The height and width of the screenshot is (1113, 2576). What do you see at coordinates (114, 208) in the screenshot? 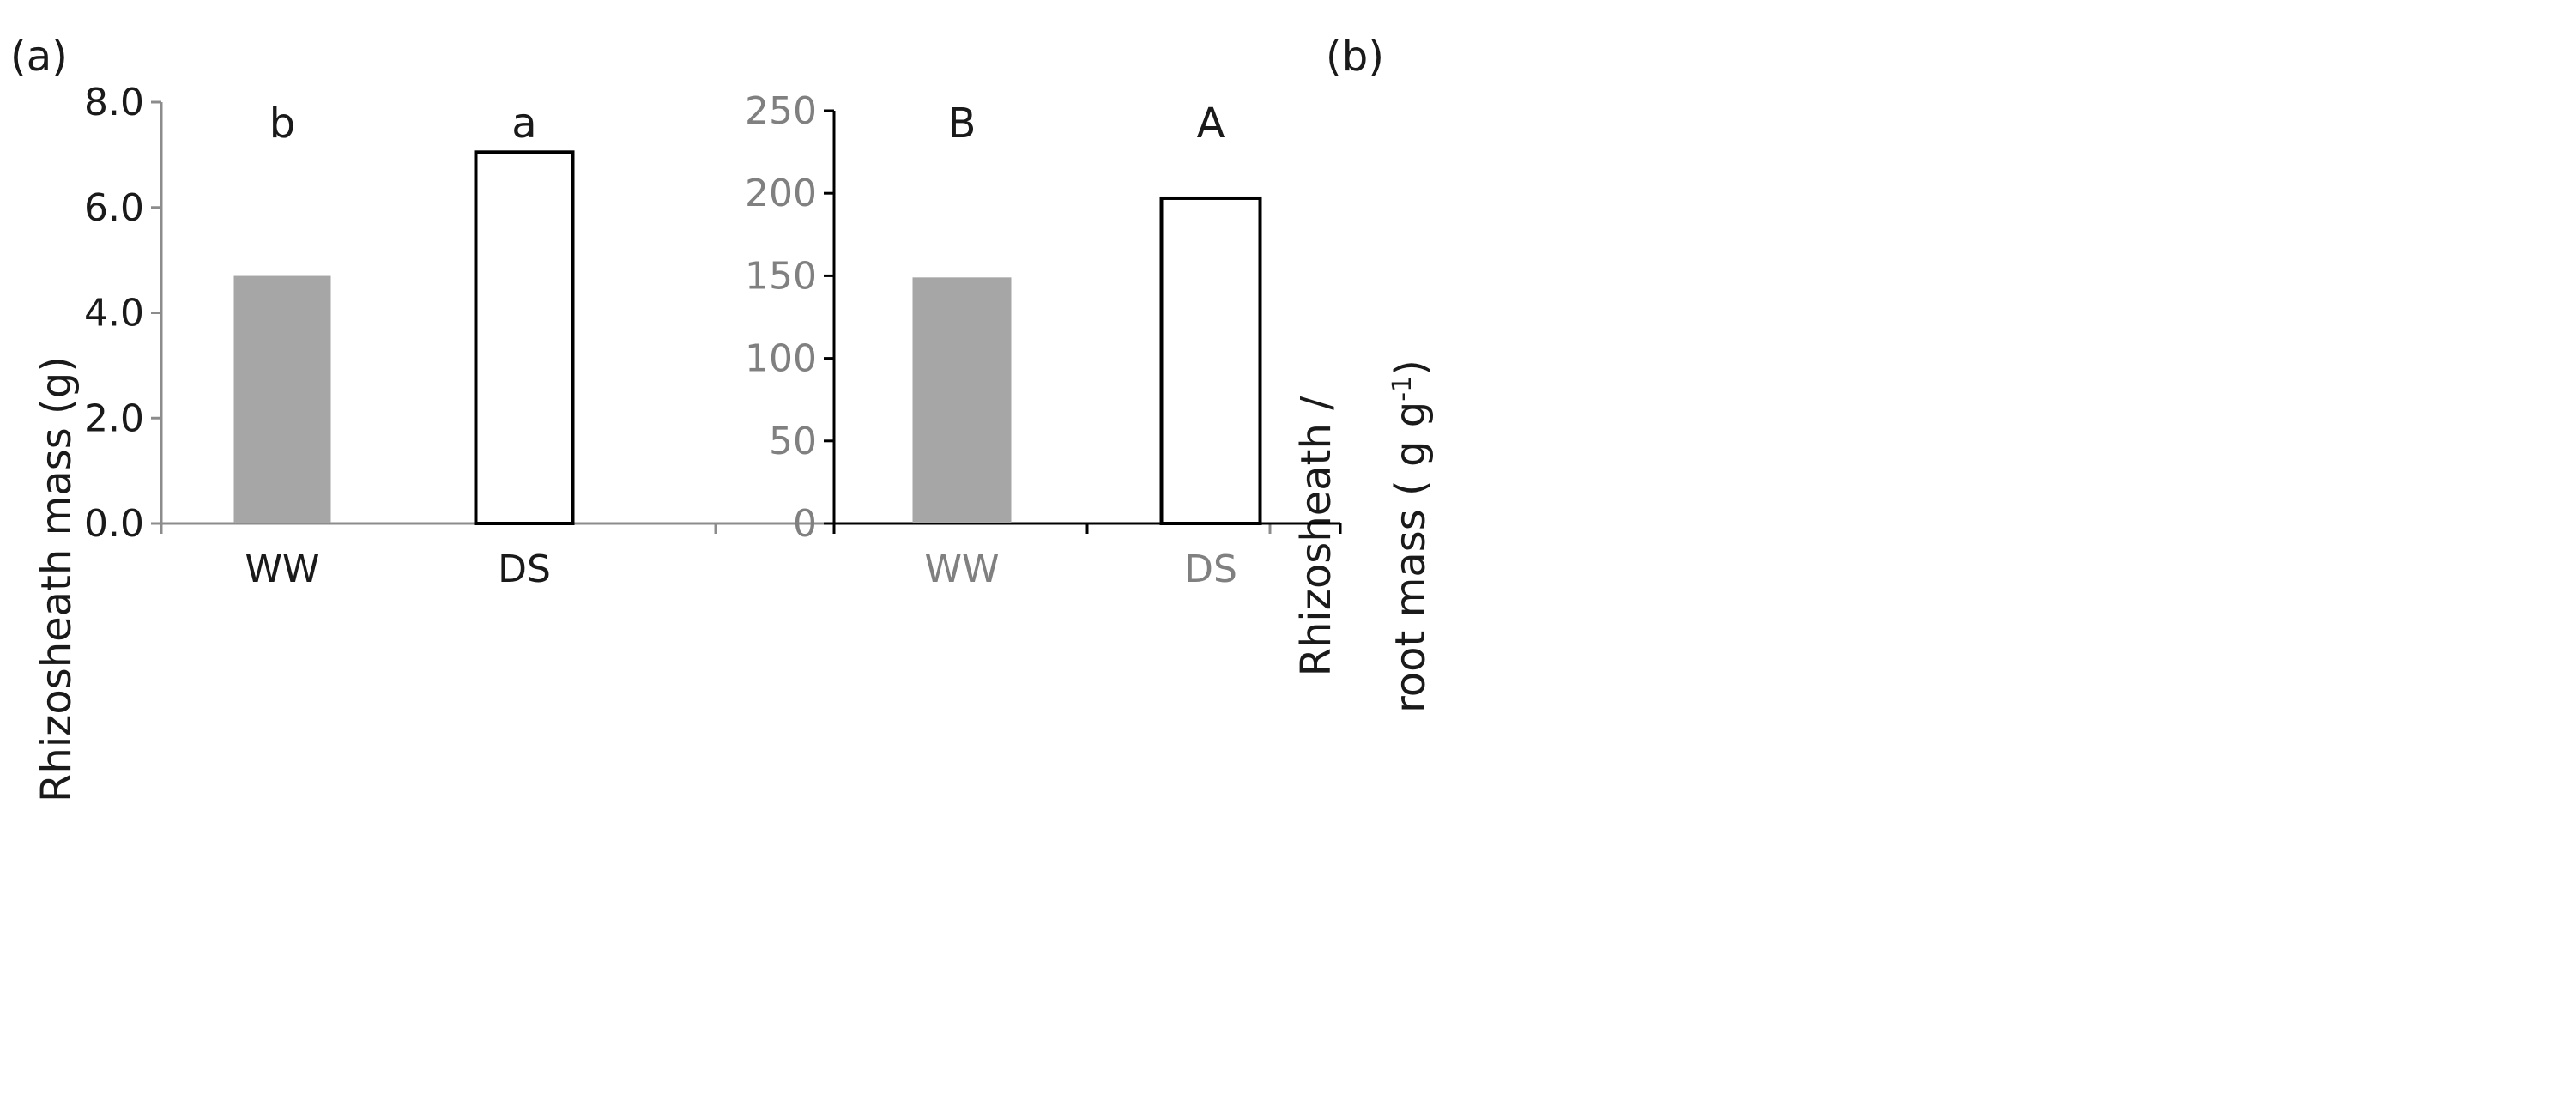
I see `y-tick-label: 6.0` at bounding box center [114, 208].